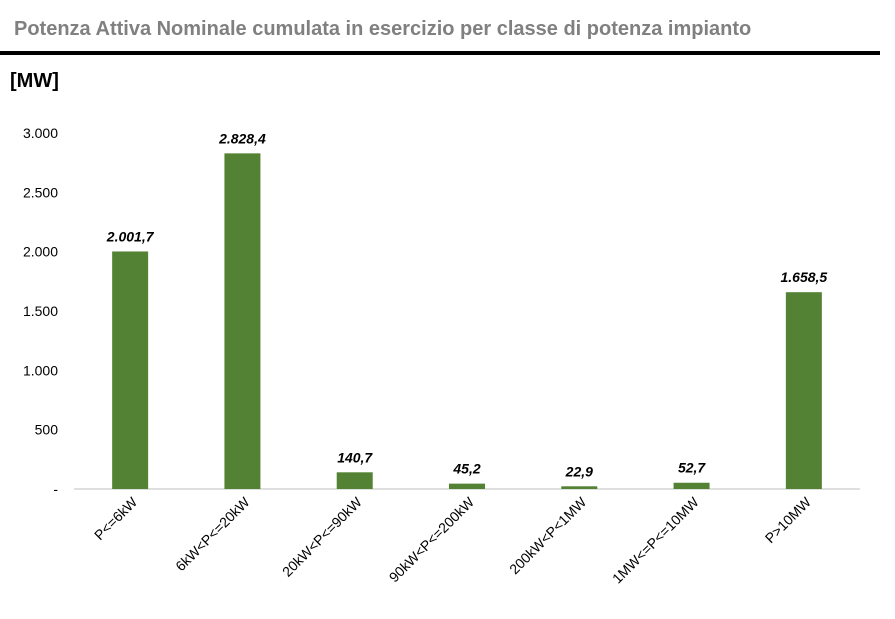  I want to click on data-label: 2.001,7, so click(130, 236).